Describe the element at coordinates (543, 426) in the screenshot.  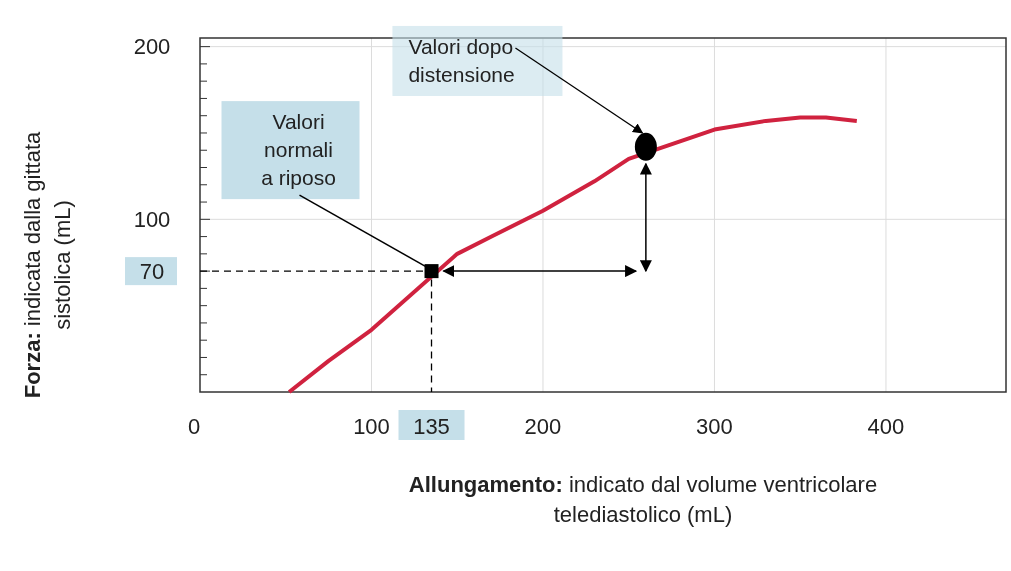
I see `x-tick-label: 200` at that location.